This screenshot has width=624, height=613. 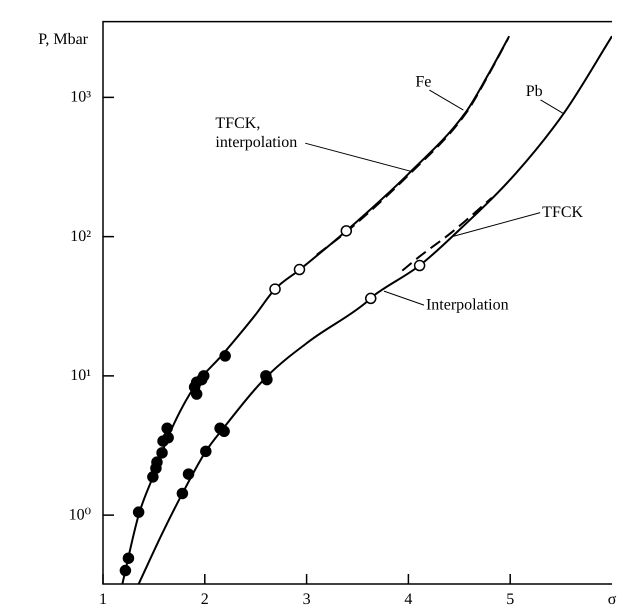 What do you see at coordinates (306, 599) in the screenshot?
I see `x-tick-label: 3` at bounding box center [306, 599].